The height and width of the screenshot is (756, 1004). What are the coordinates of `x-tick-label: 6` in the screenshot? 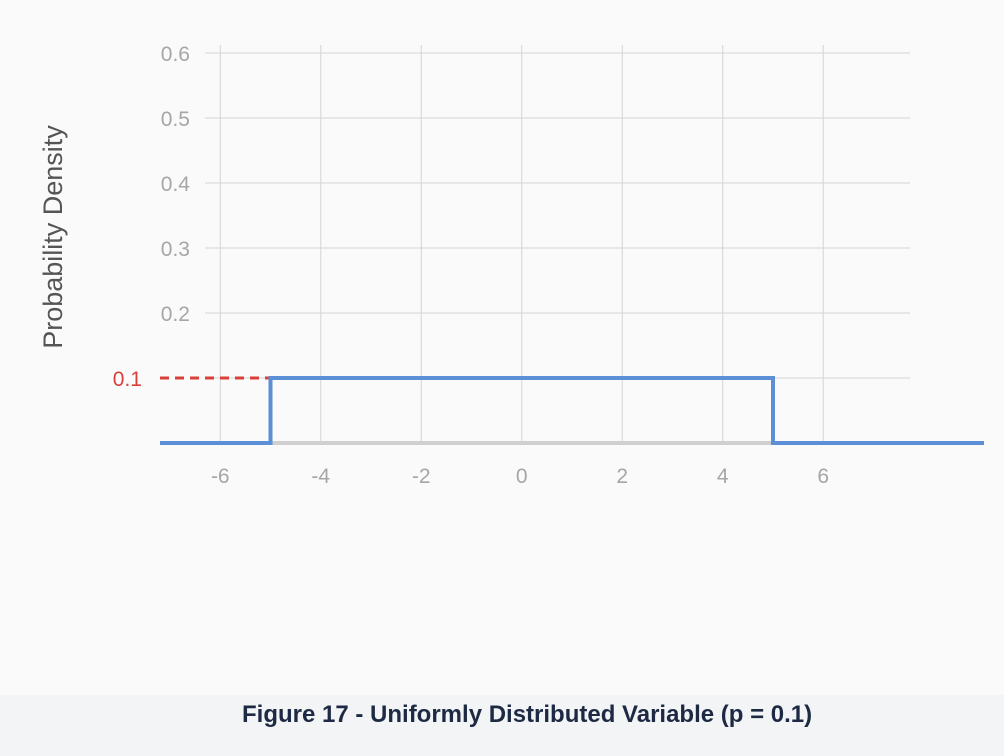 It's located at (823, 476).